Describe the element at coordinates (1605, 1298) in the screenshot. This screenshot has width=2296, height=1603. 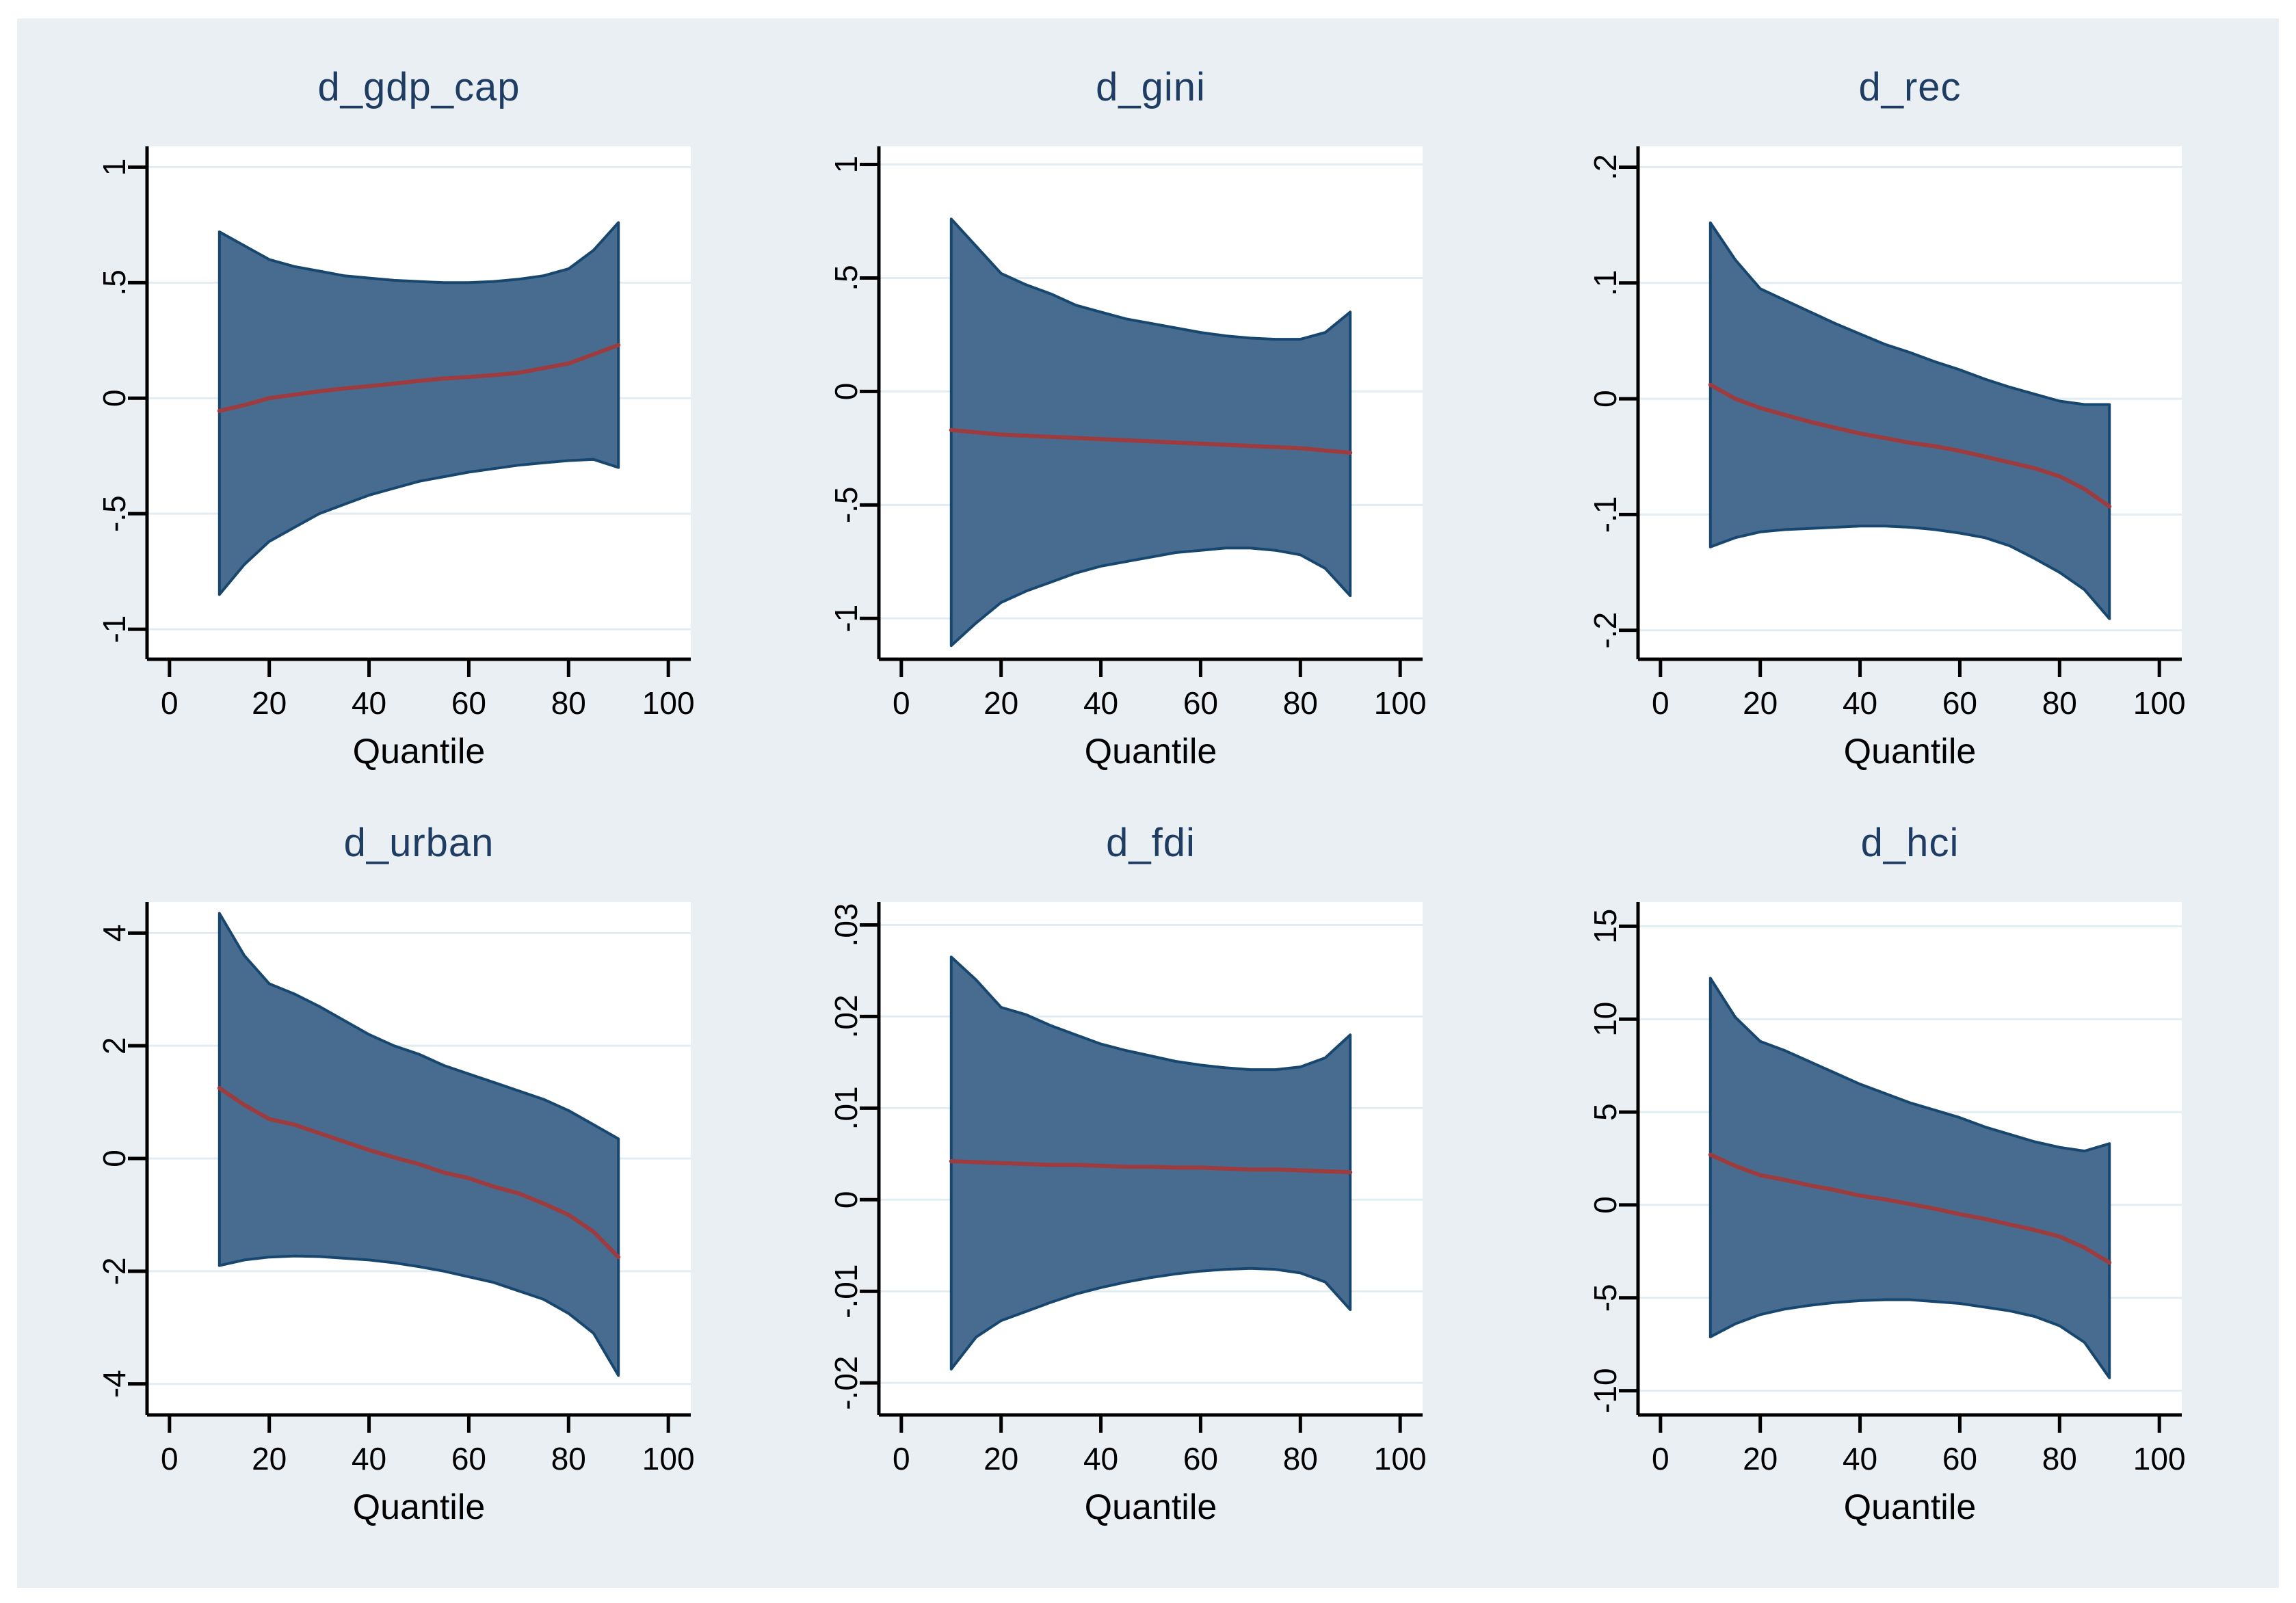
I see `y-tick-label: -5` at that location.